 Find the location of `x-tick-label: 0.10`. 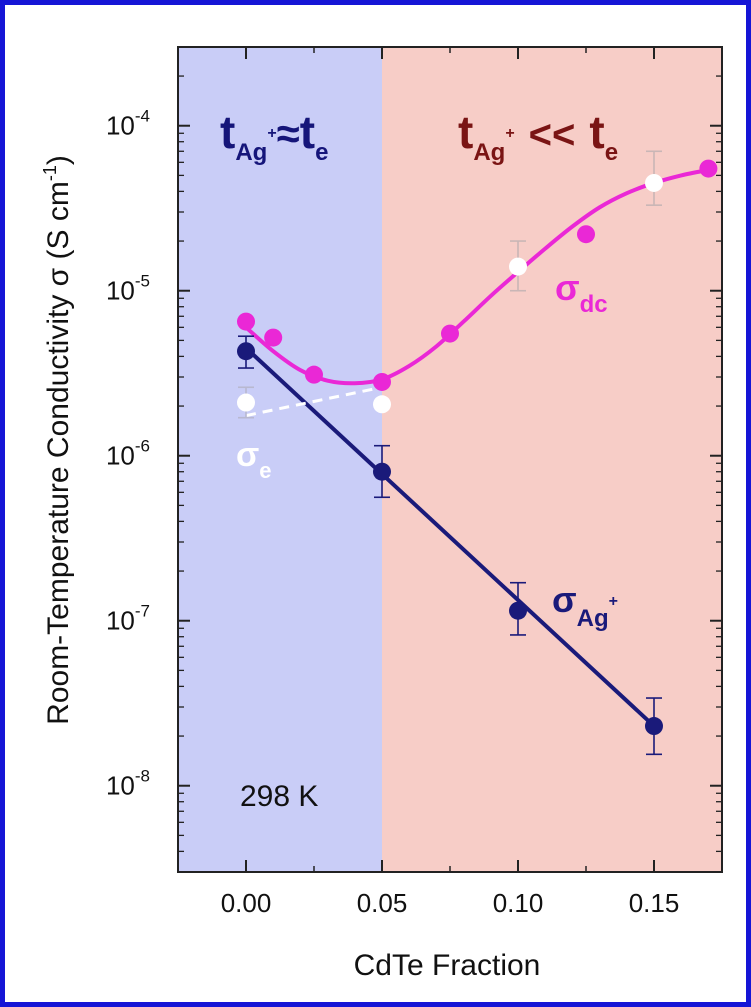

x-tick-label: 0.10 is located at coordinates (518, 903).